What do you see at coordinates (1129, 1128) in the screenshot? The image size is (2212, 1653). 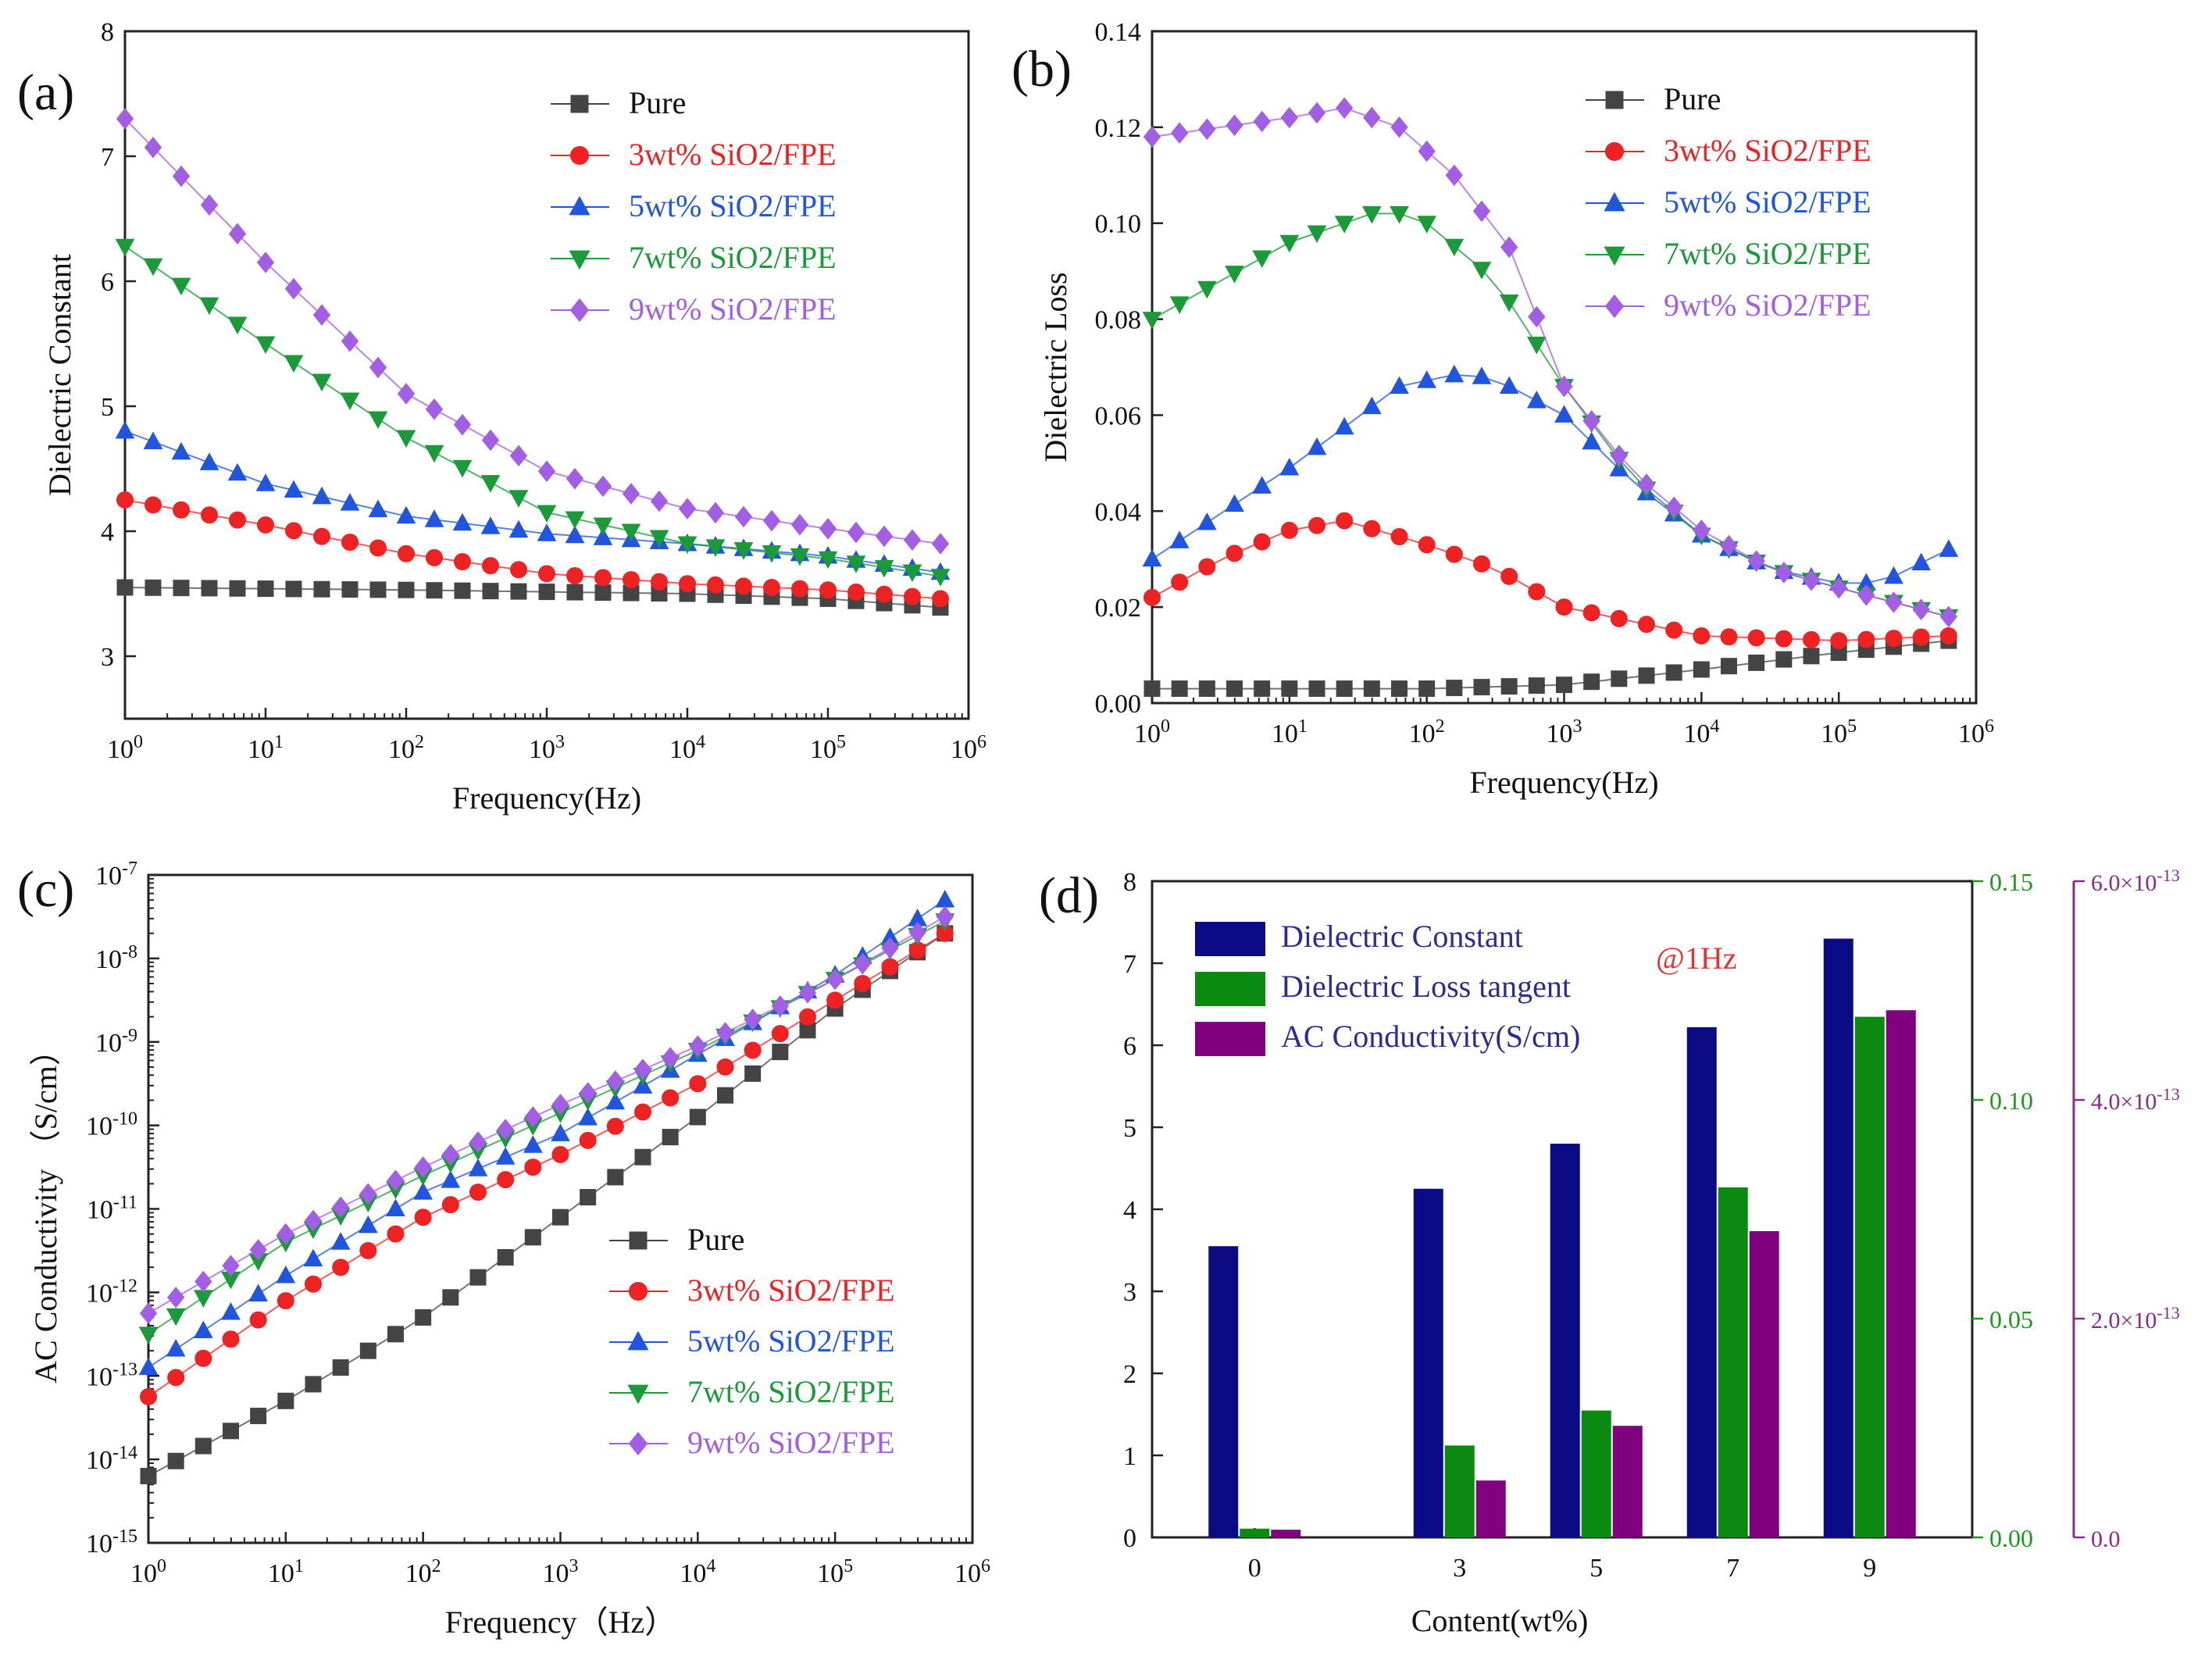 I see `y-tick-label: 5` at bounding box center [1129, 1128].